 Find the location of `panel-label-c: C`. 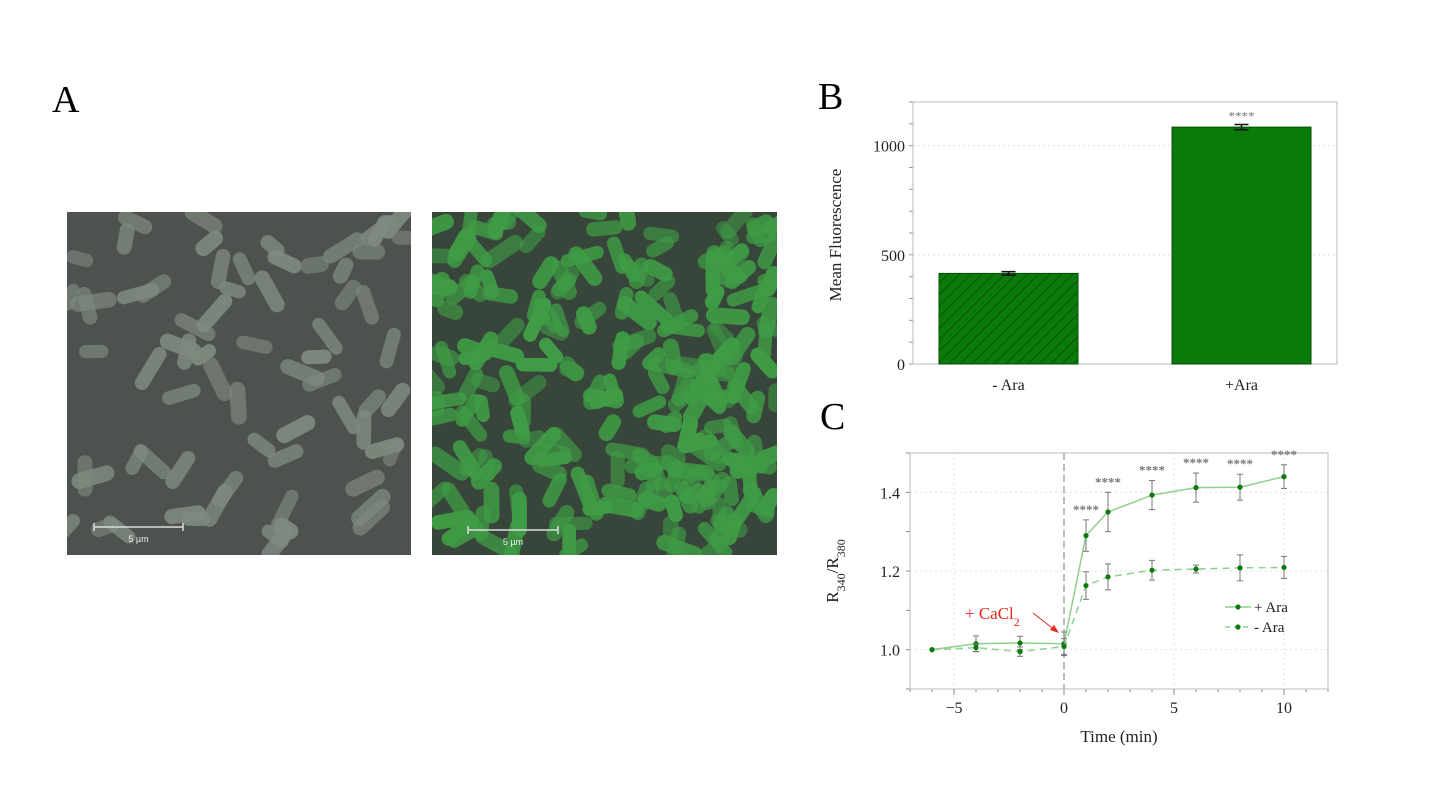

panel-label-c: C is located at coordinates (833, 417).